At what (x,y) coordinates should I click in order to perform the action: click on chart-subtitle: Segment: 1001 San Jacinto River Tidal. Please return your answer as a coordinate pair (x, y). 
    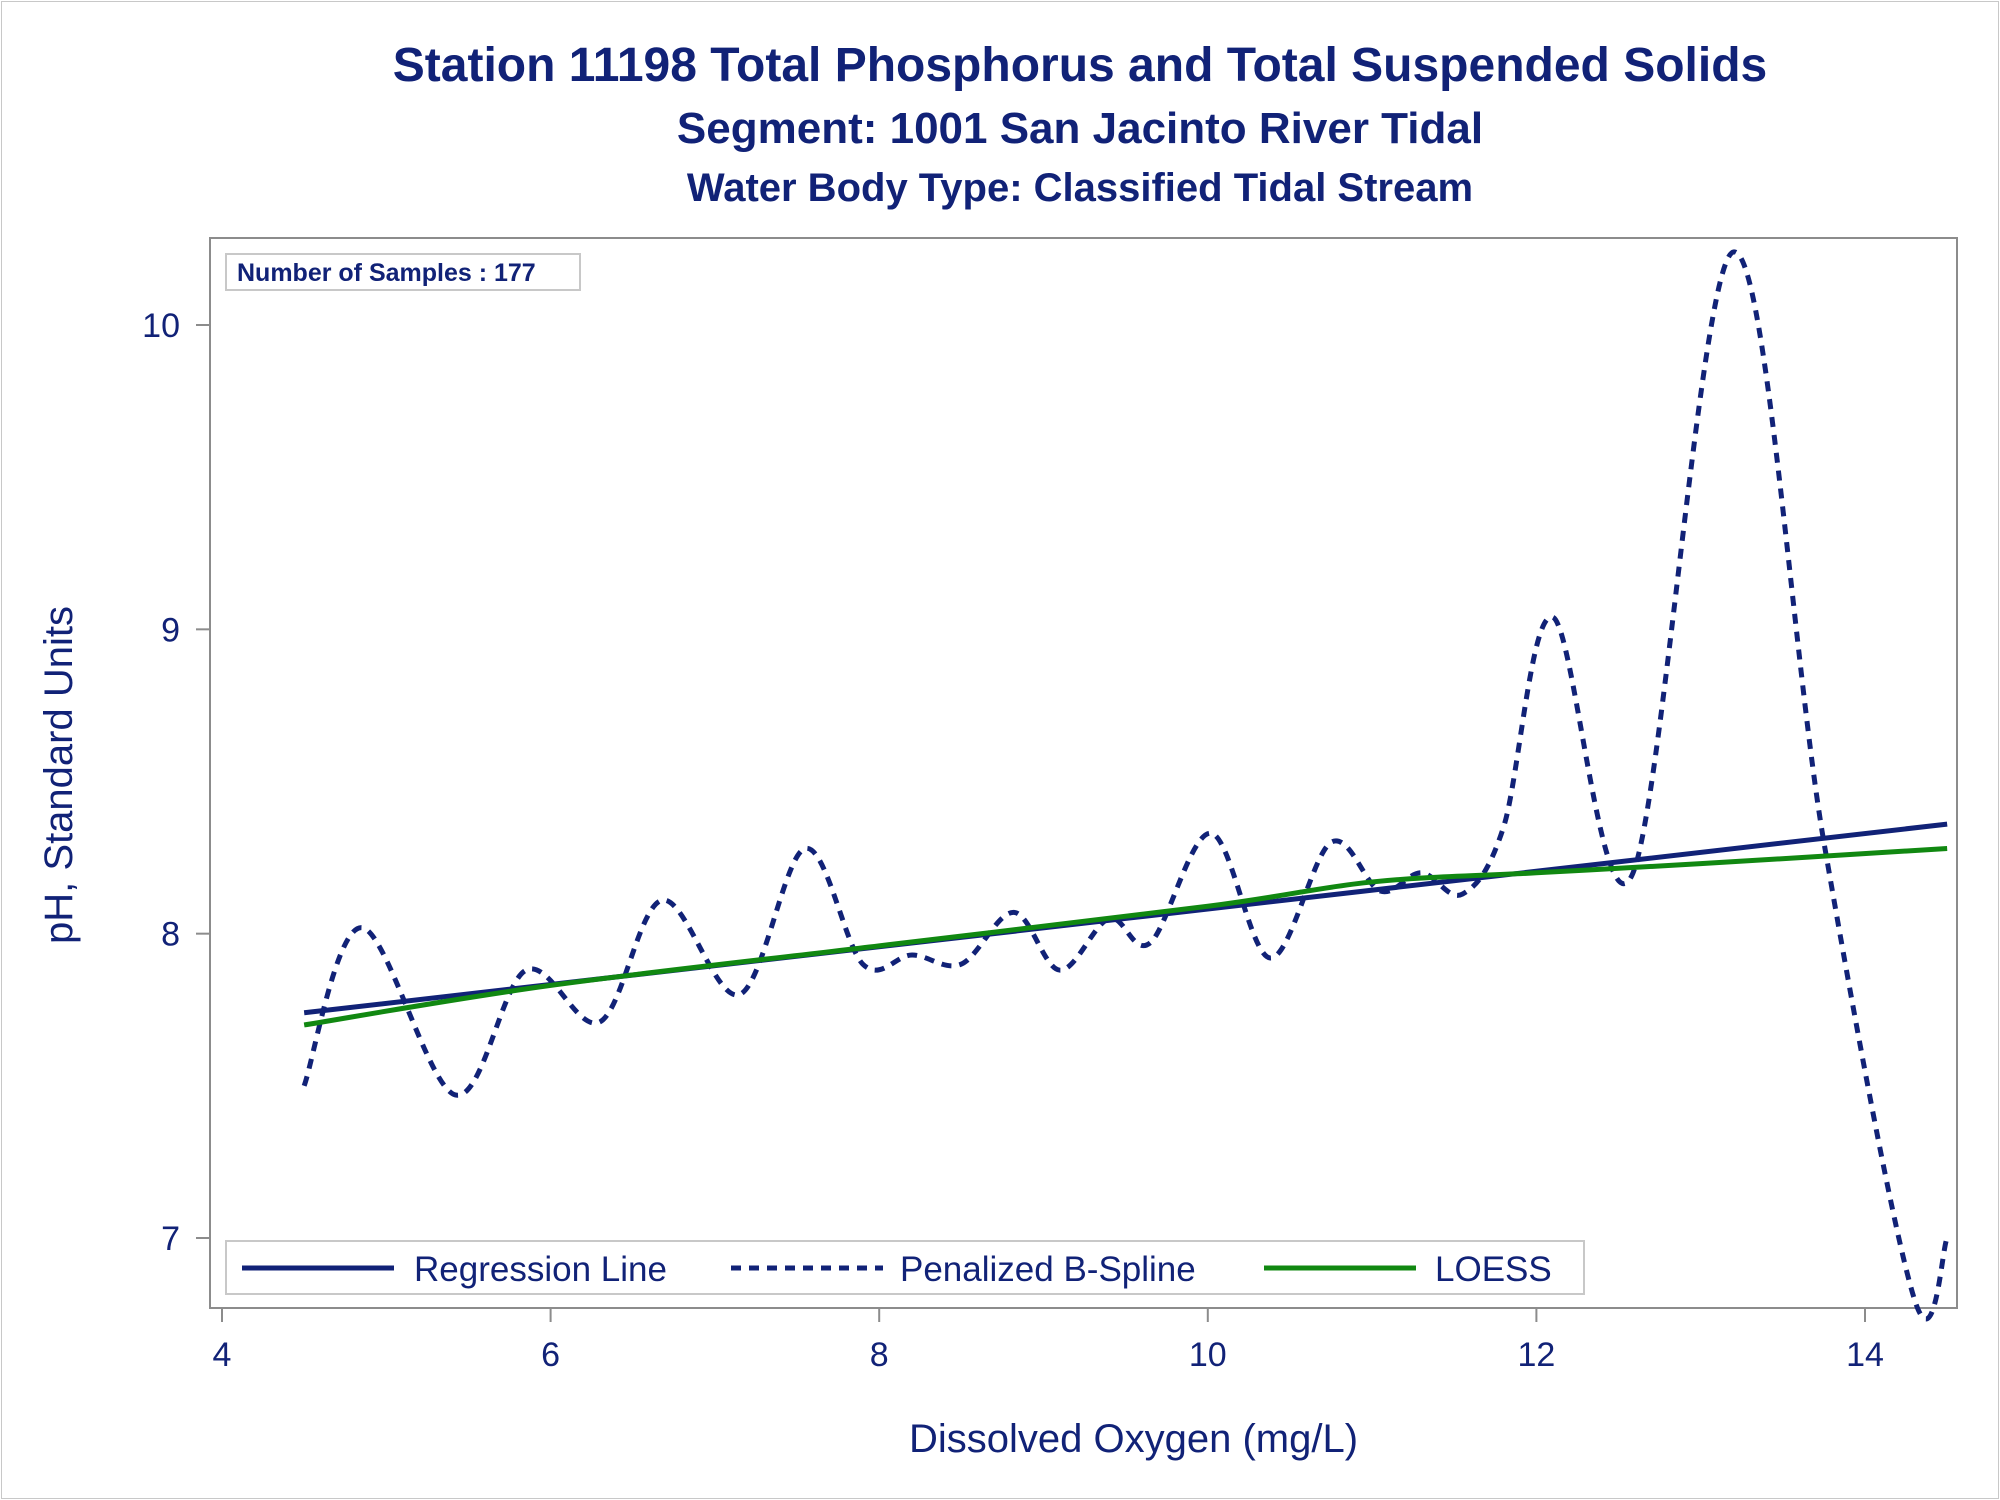
    Looking at the image, I should click on (1080, 128).